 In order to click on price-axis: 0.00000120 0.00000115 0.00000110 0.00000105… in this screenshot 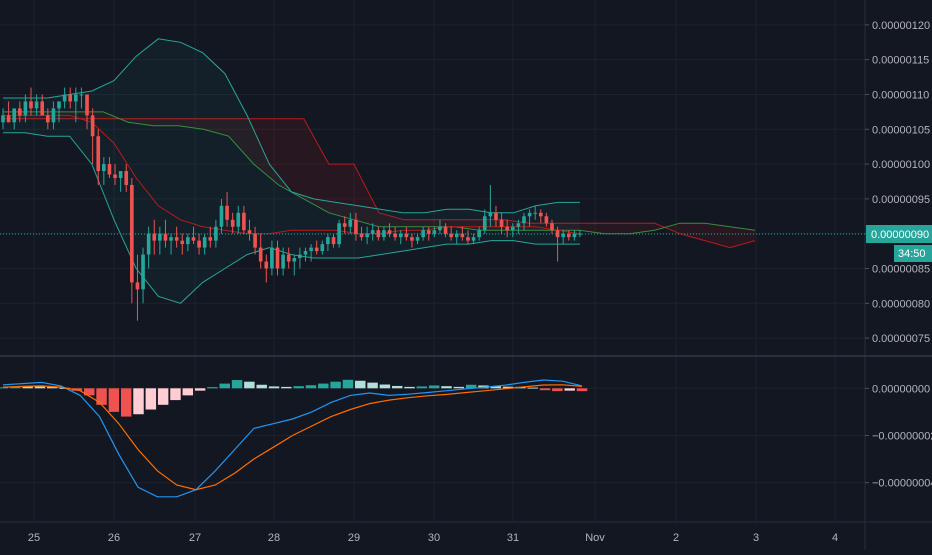, I will do `click(897, 182)`.